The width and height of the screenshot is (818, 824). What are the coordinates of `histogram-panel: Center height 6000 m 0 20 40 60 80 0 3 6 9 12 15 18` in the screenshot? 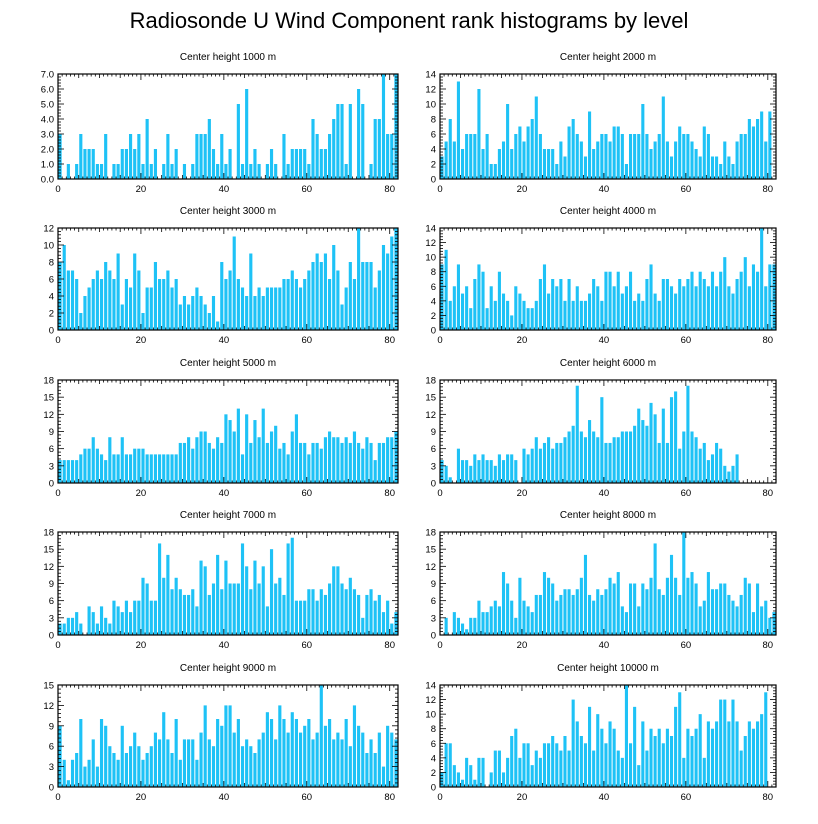 It's located at (601, 428).